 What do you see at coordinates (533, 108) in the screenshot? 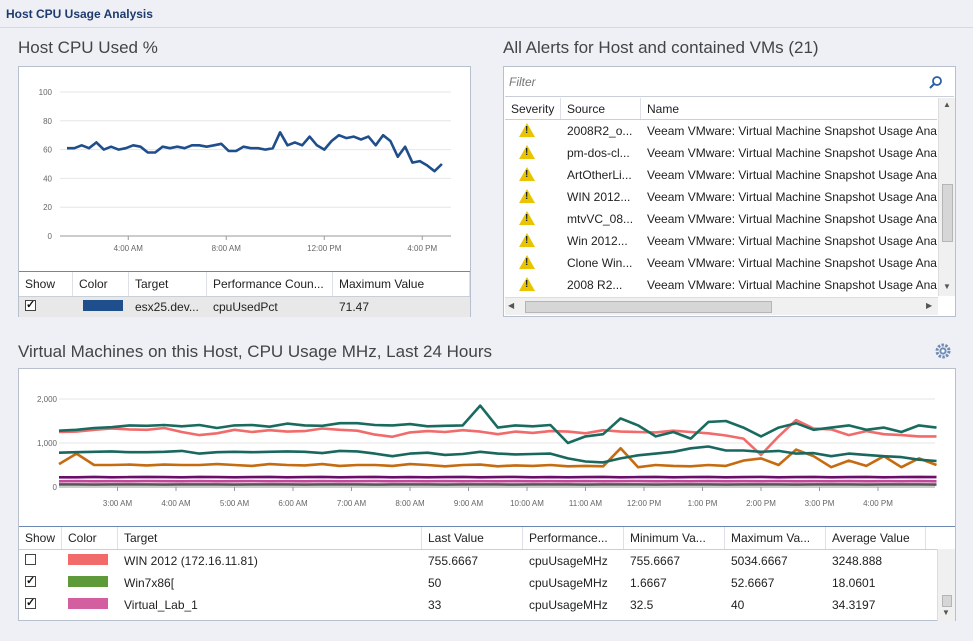
I see `col-severity: Severity` at bounding box center [533, 108].